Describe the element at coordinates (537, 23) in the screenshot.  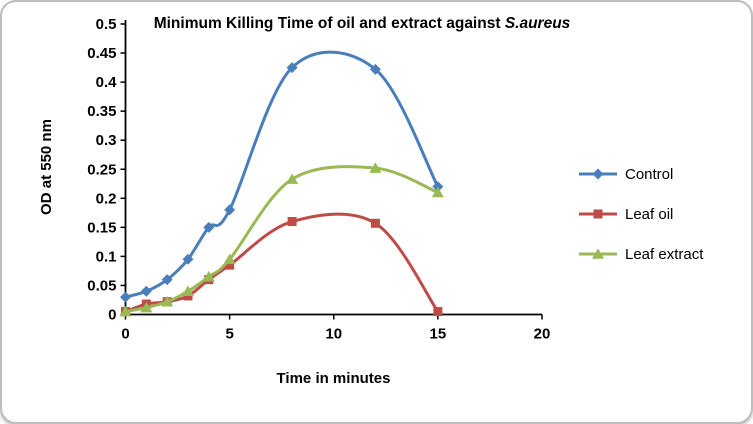
I see `chart-title-species: S.aureus` at that location.